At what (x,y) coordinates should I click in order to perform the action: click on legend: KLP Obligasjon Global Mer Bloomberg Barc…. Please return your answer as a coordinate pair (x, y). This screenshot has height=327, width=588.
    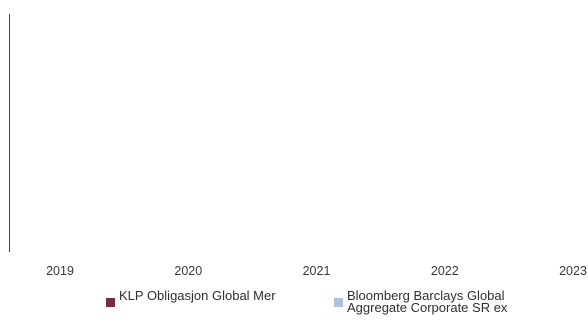
    Looking at the image, I should click on (294, 304).